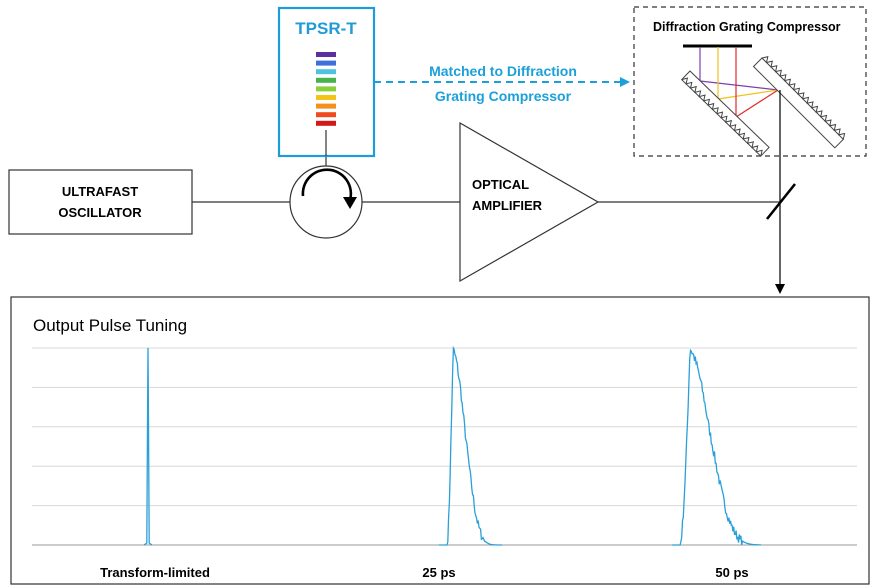  What do you see at coordinates (747, 27) in the screenshot?
I see `compressor-title: Diffraction Grating Compressor` at bounding box center [747, 27].